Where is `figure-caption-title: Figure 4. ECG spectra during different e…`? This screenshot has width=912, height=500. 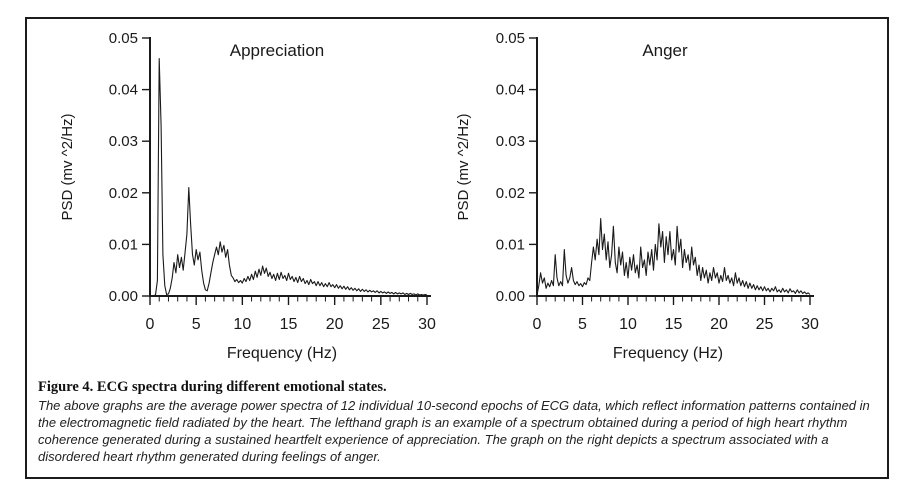 figure-caption-title: Figure 4. ECG spectra during different e… is located at coordinates (212, 387).